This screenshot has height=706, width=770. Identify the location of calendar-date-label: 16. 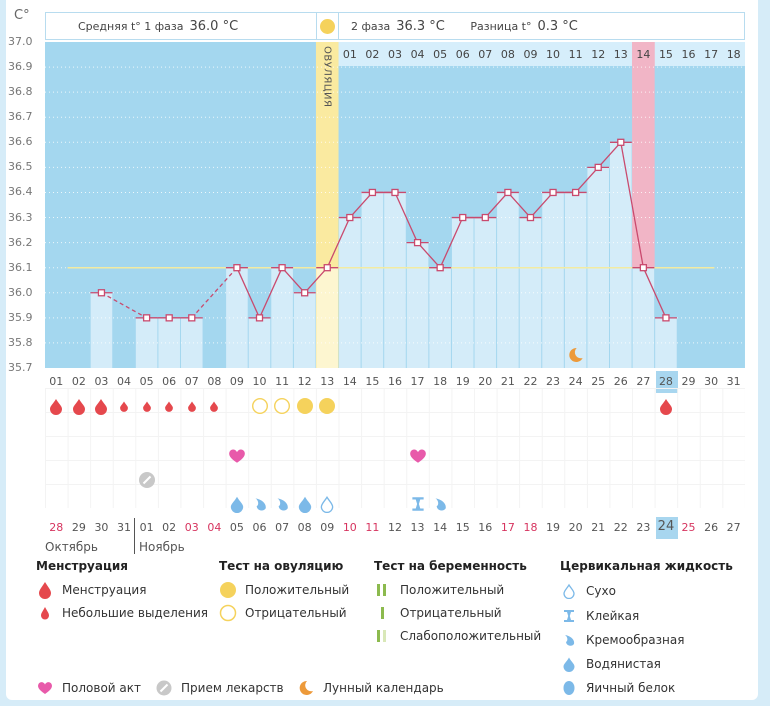
(485, 527).